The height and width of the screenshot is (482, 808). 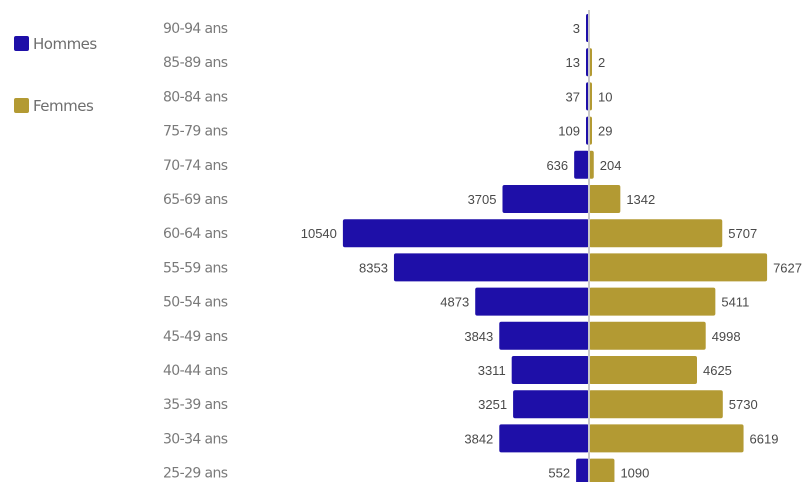 What do you see at coordinates (478, 438) in the screenshot?
I see `value-label-hommes: 3842` at bounding box center [478, 438].